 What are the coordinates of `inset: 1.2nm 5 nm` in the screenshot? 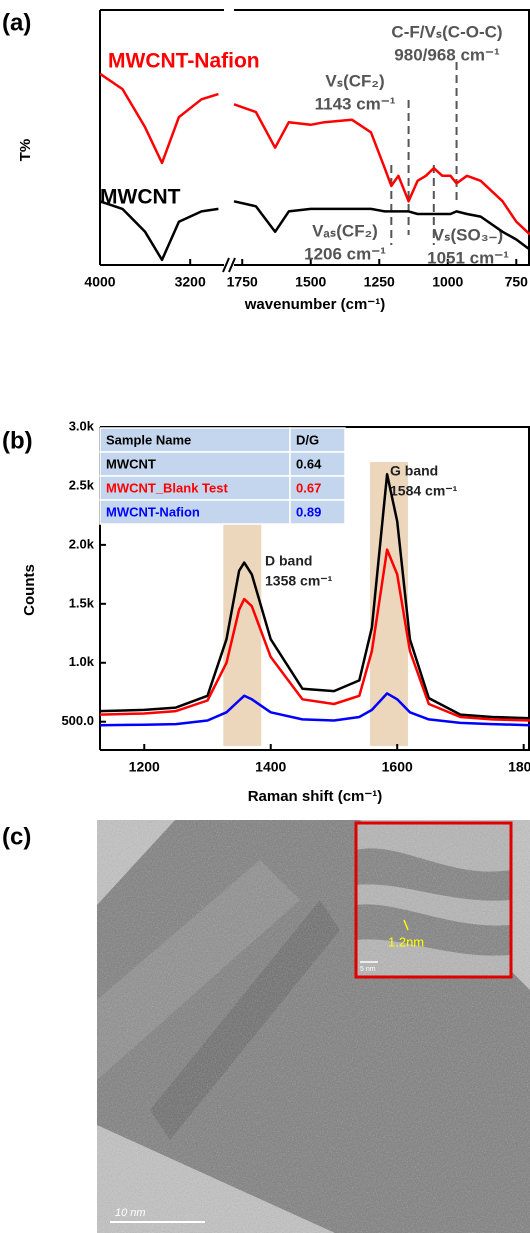 It's located at (433, 900).